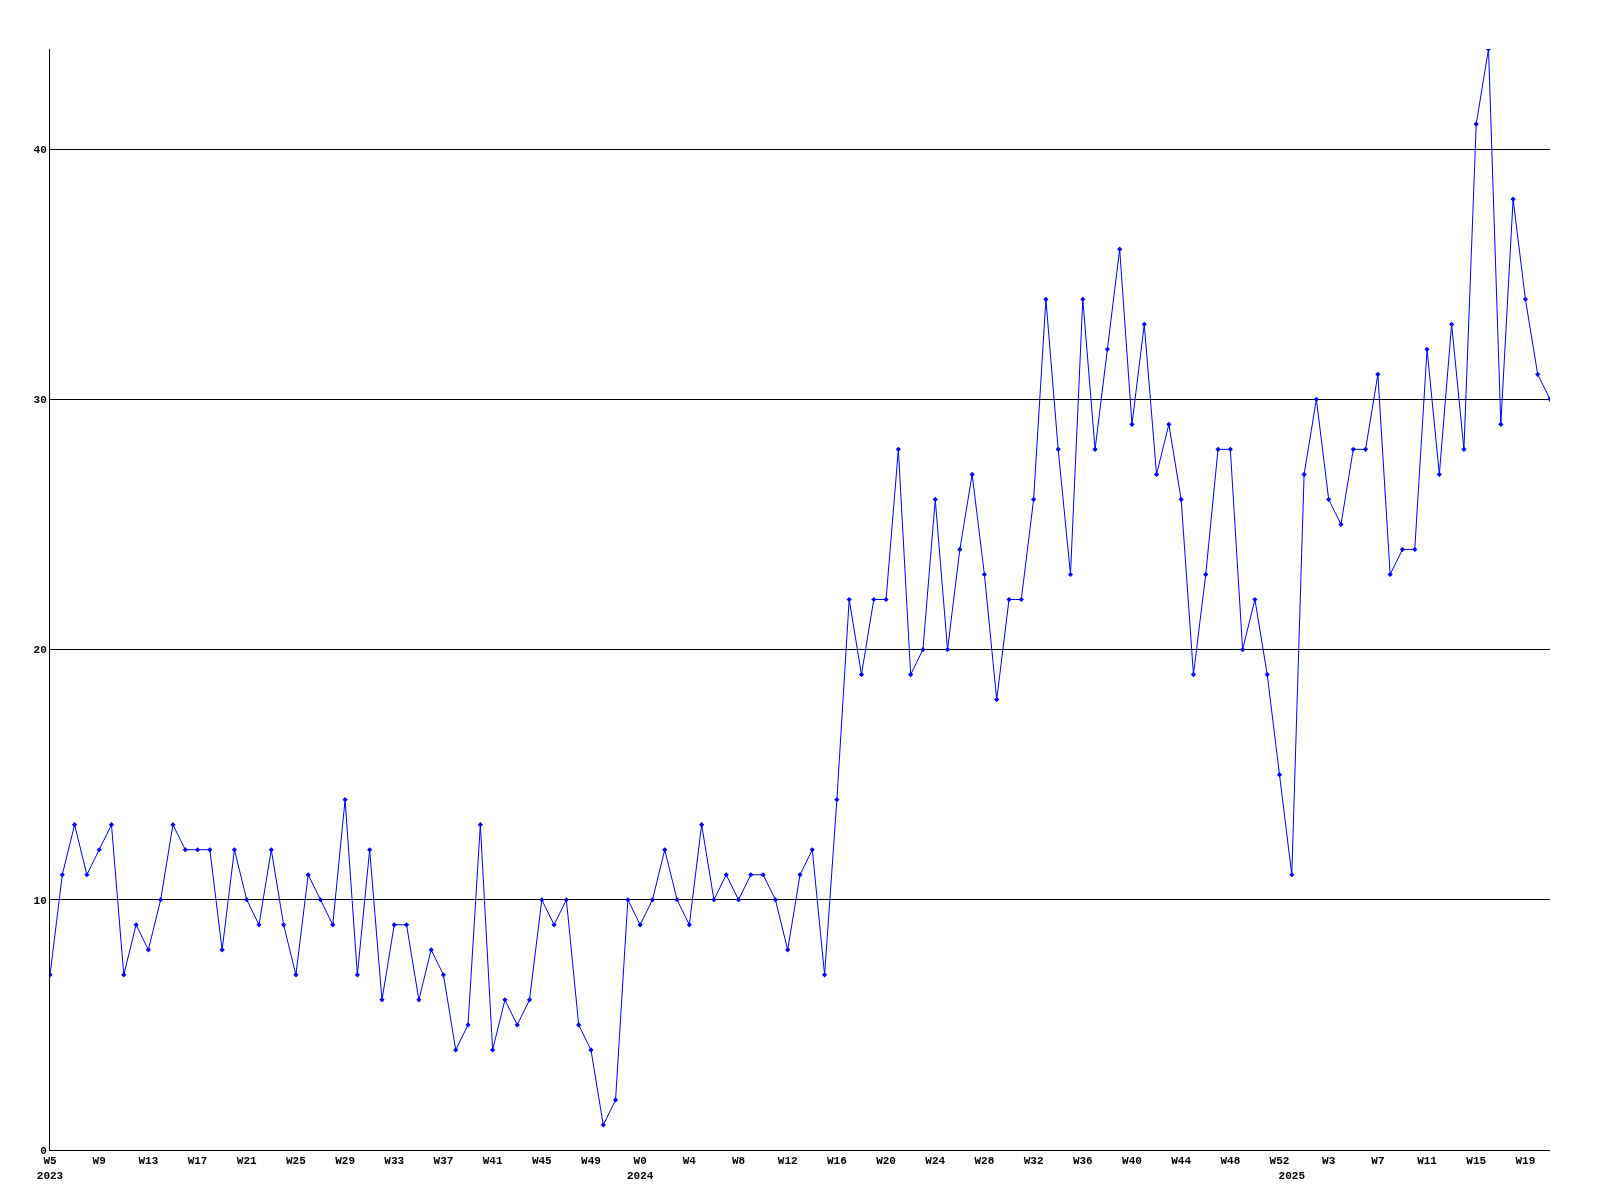 This screenshot has width=1600, height=1200. What do you see at coordinates (1329, 1161) in the screenshot?
I see `x-tick-label: W3` at bounding box center [1329, 1161].